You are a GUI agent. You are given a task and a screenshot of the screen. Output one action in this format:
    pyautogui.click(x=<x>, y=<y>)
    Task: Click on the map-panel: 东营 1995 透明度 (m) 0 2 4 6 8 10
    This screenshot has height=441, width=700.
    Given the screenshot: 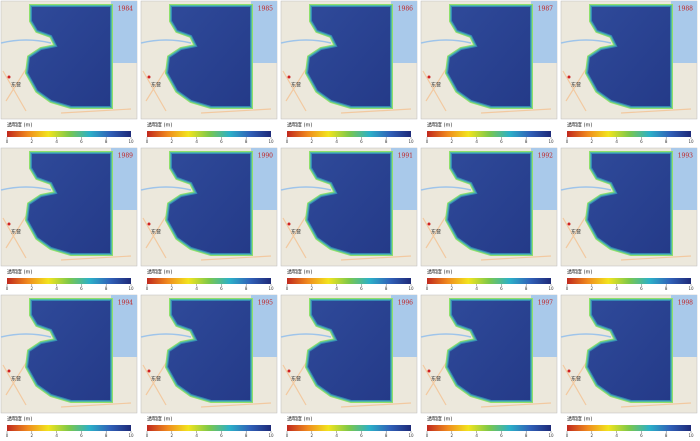 What is the action you would take?
    pyautogui.click(x=209, y=366)
    